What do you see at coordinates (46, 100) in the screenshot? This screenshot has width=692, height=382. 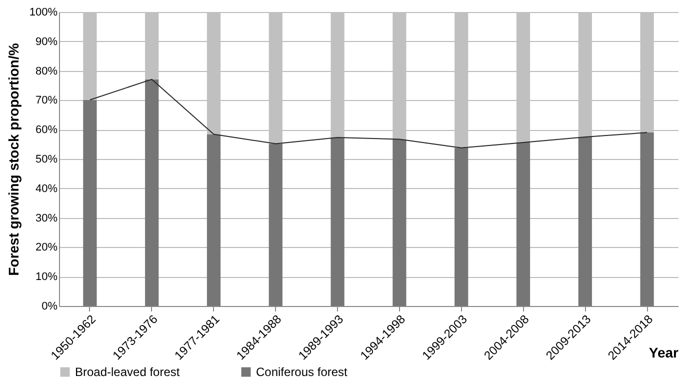 I see `y-tick-label: 70%` at bounding box center [46, 100].